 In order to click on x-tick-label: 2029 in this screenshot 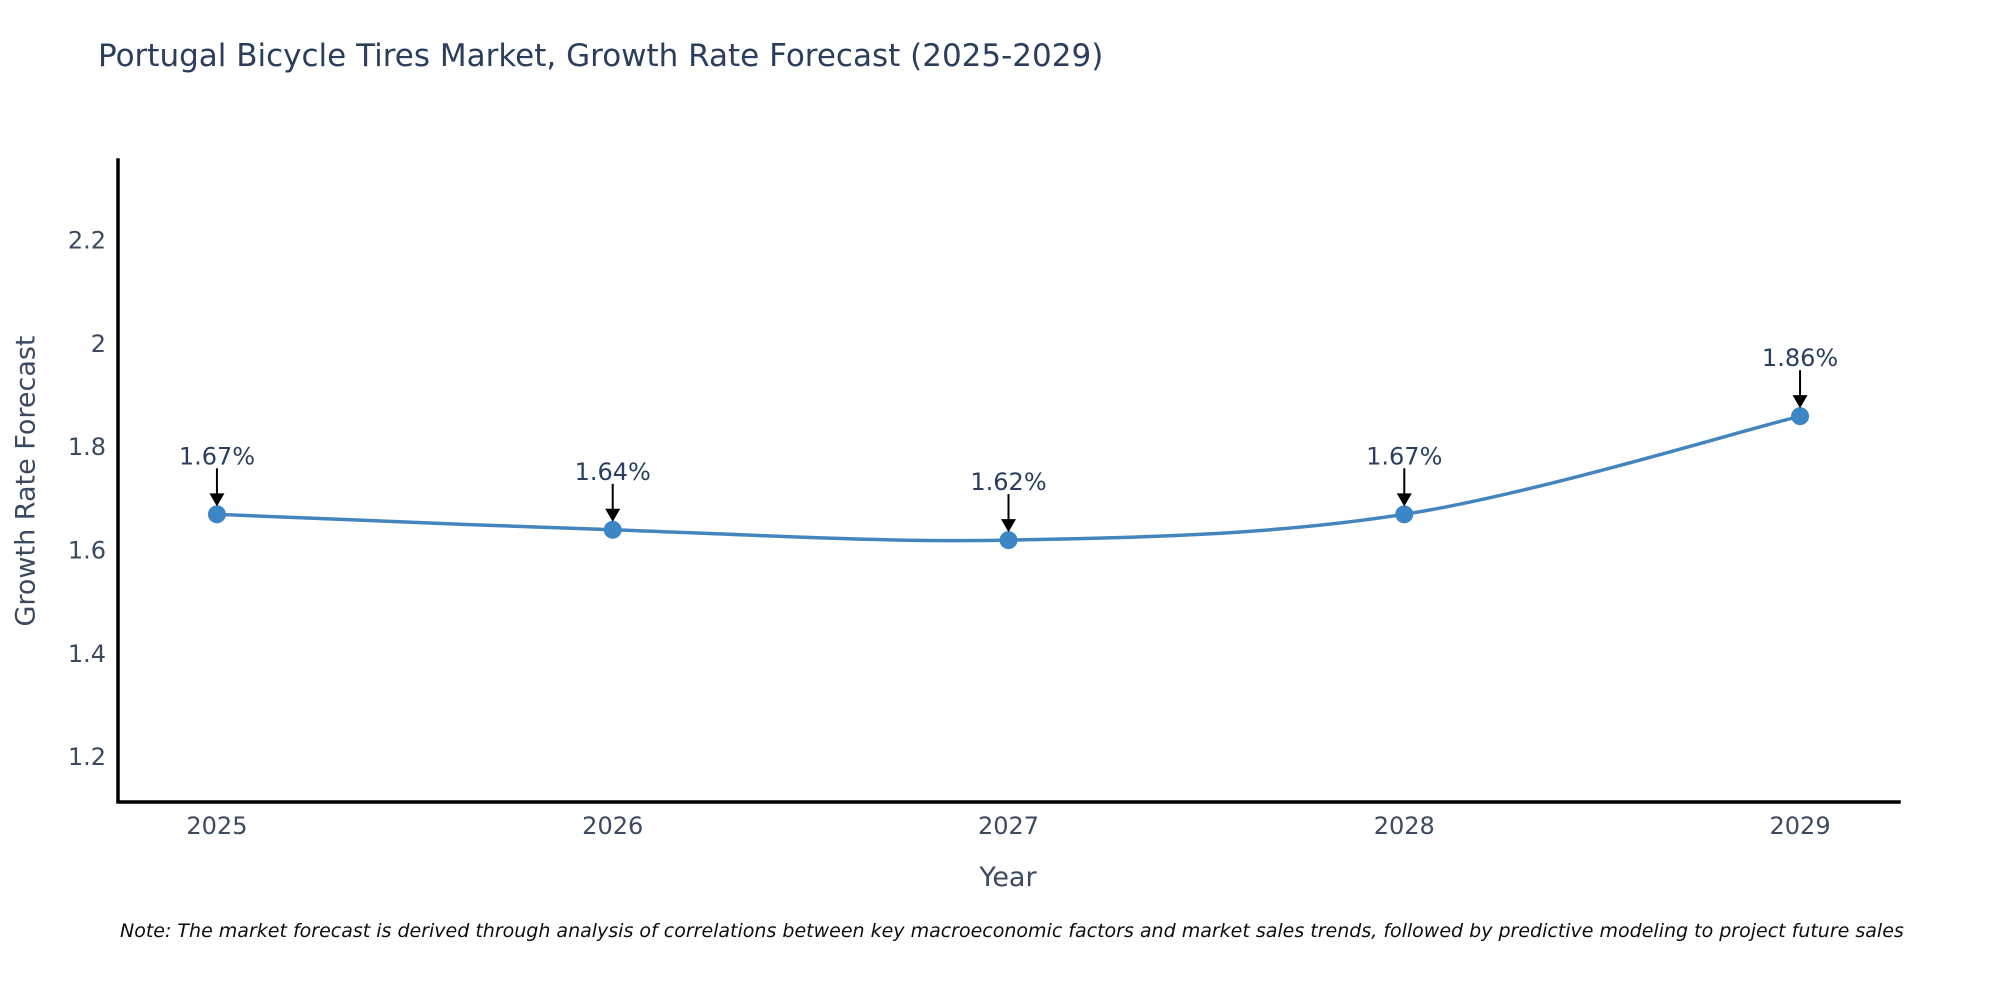, I will do `click(1800, 826)`.